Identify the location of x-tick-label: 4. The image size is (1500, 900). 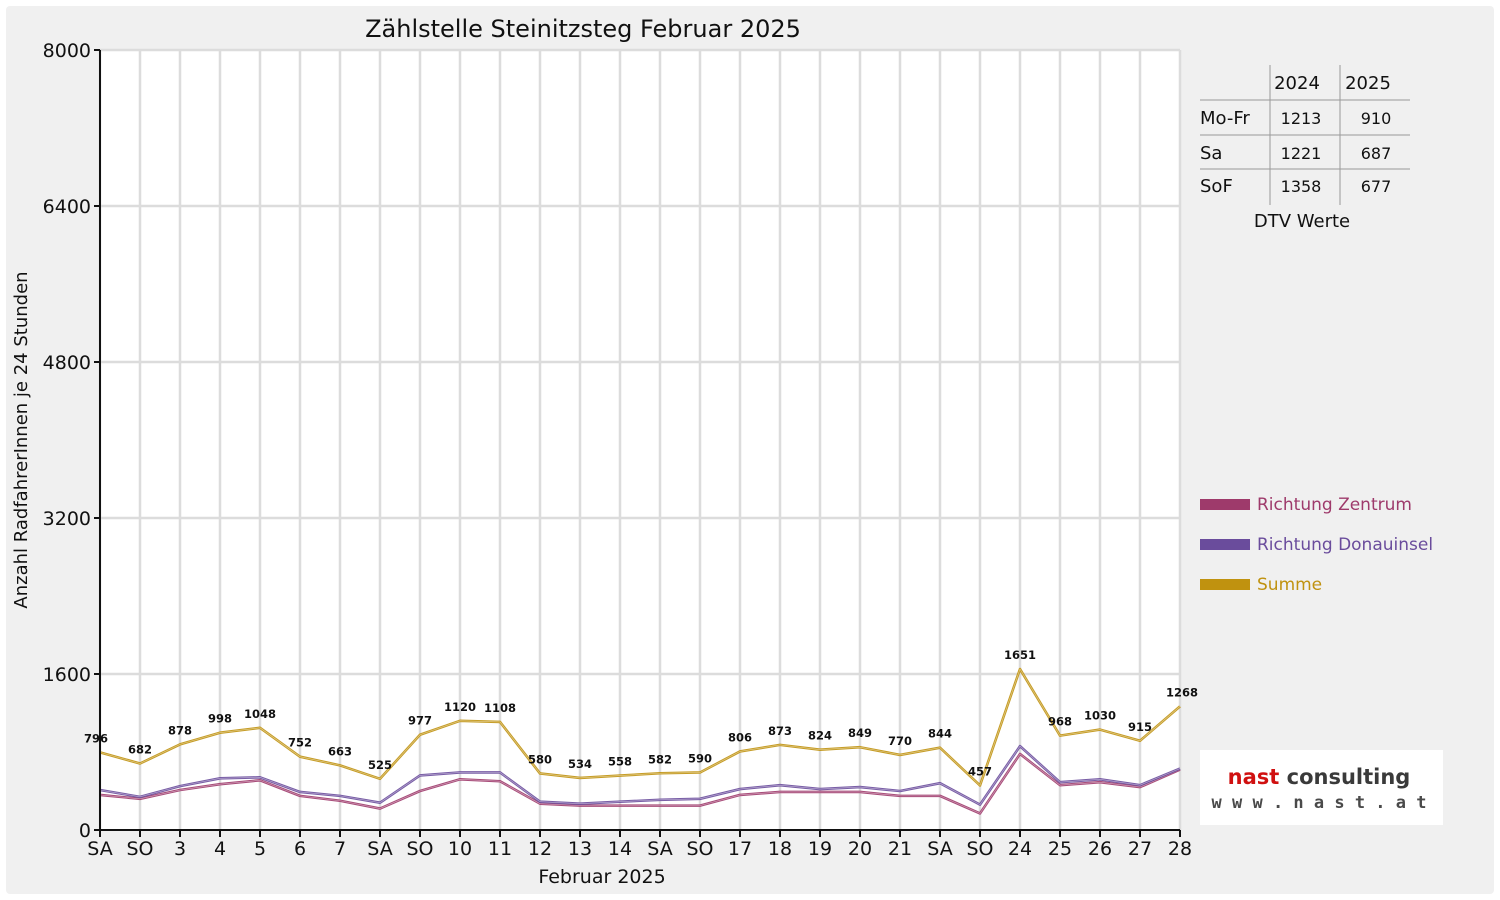
(220, 849).